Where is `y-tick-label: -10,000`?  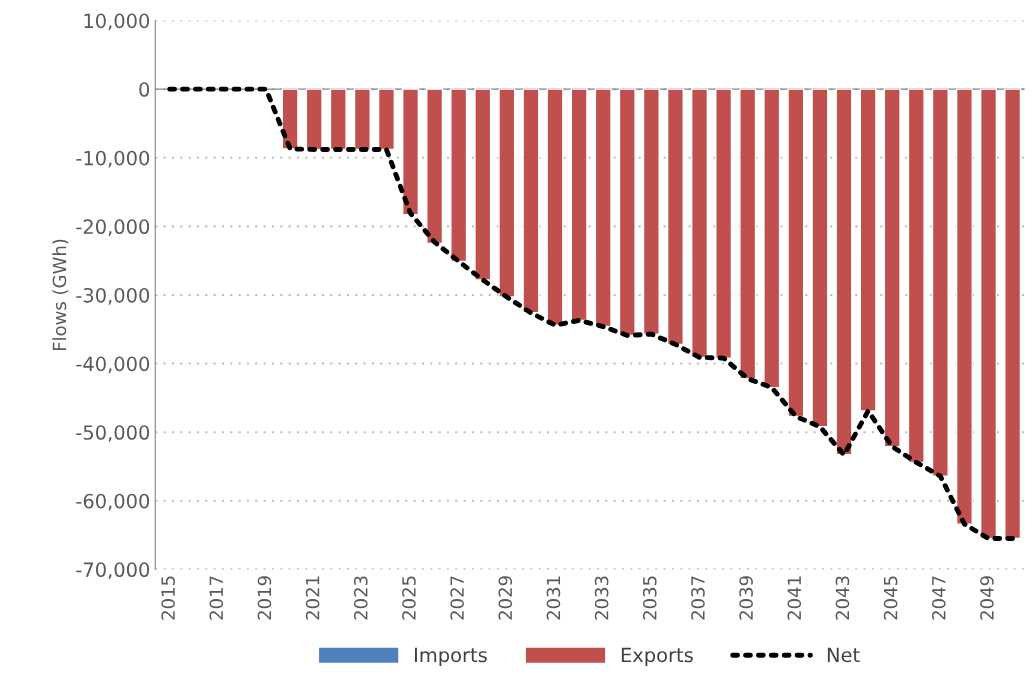 y-tick-label: -10,000 is located at coordinates (113, 159).